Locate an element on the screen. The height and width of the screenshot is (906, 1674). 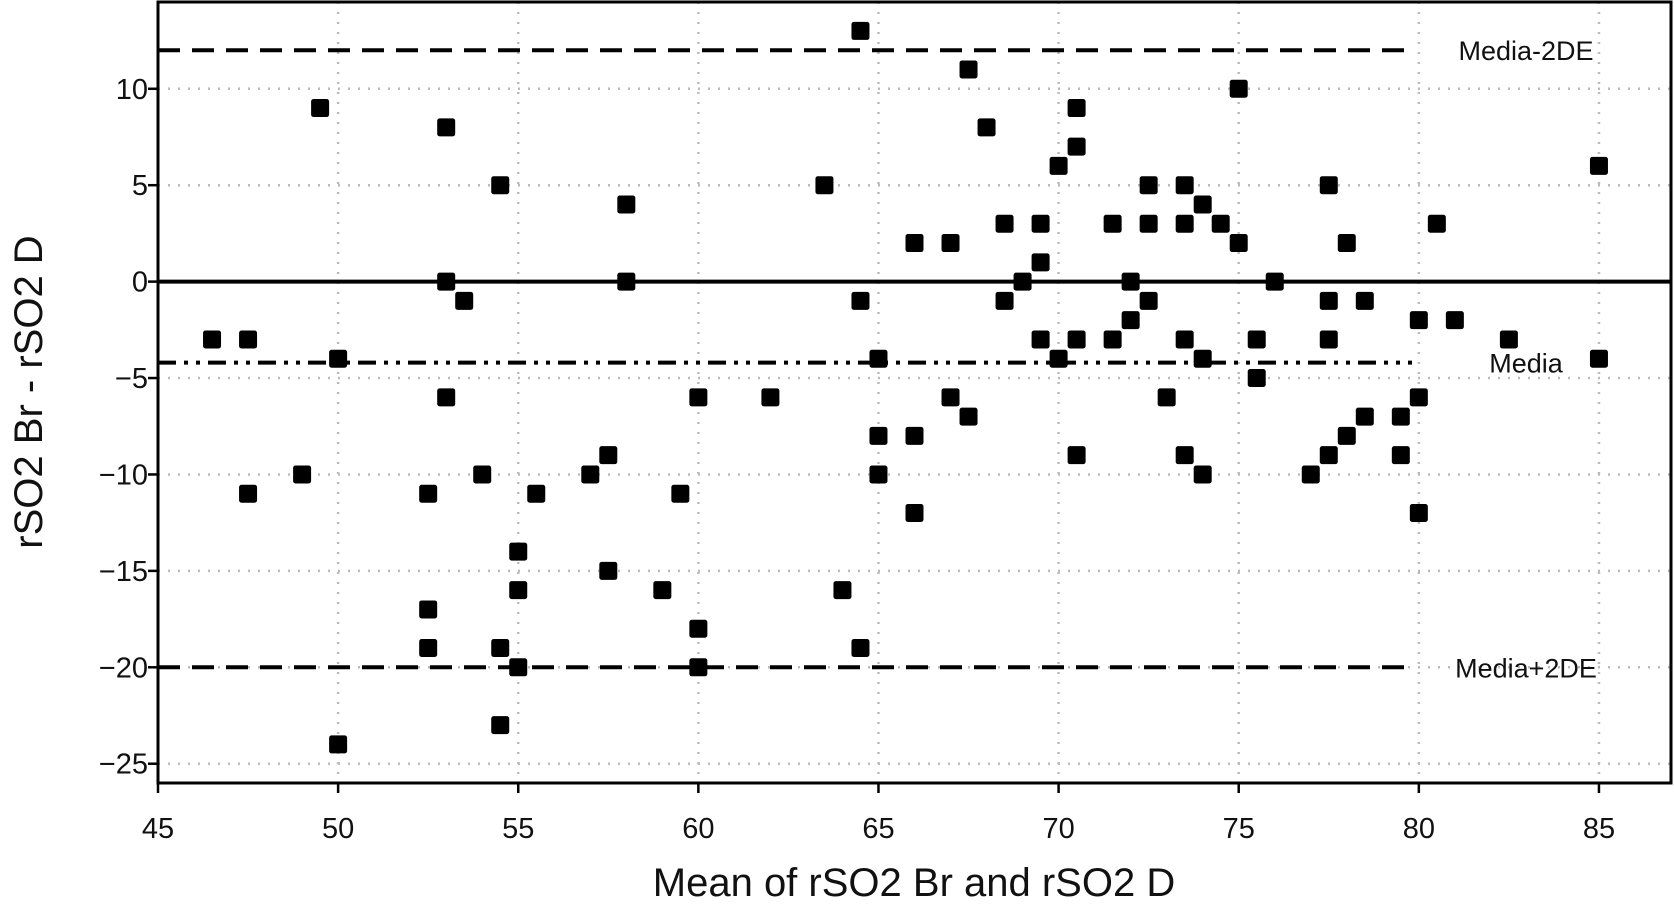
reference-line-label: Media+2DE is located at coordinates (1526, 668).